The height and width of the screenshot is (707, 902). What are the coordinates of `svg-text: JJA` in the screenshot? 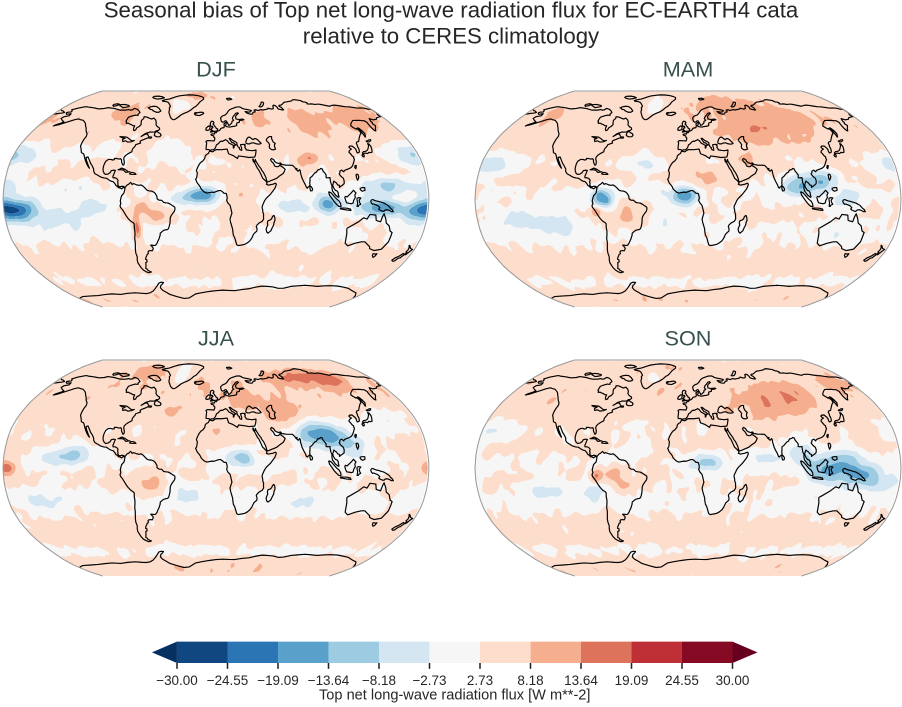 It's located at (216, 337).